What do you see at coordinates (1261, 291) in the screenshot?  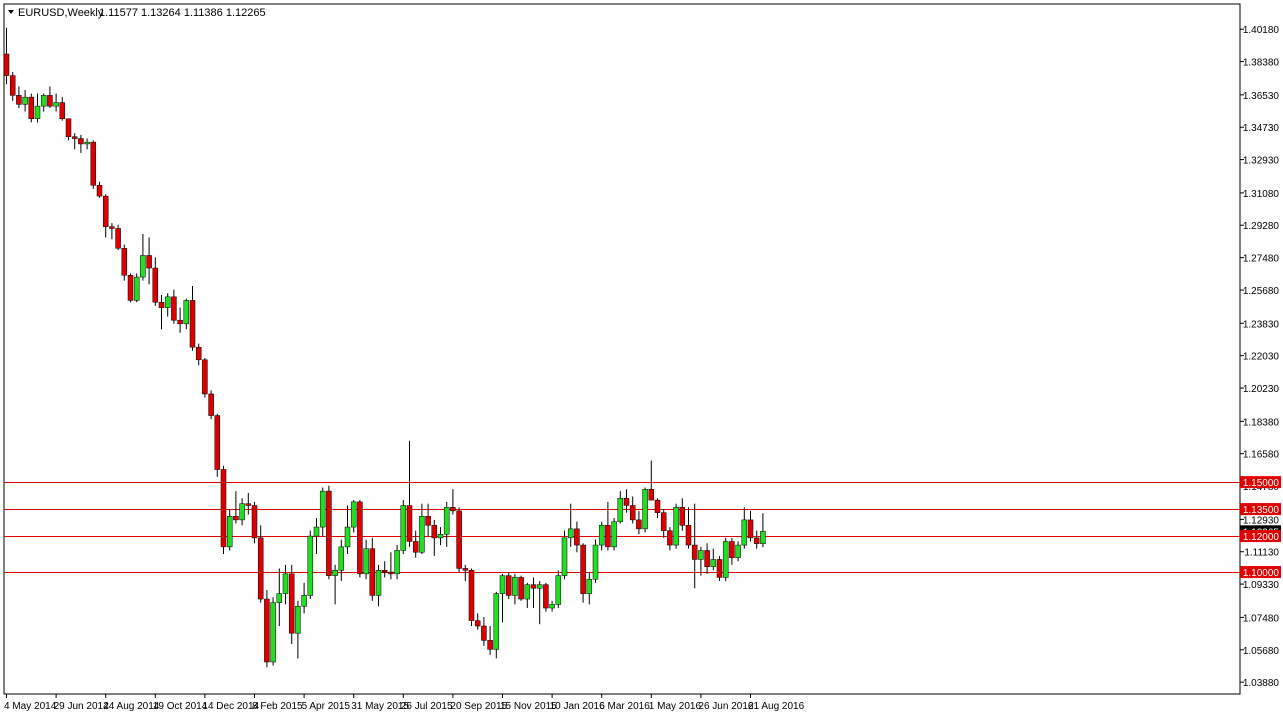 I see `price-tick-label: 1.25680` at bounding box center [1261, 291].